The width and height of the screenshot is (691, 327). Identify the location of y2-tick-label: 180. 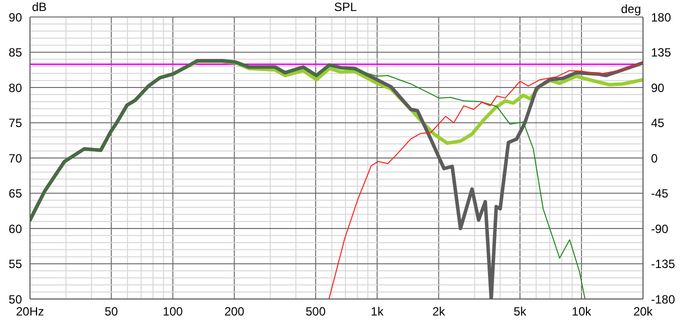
(661, 17).